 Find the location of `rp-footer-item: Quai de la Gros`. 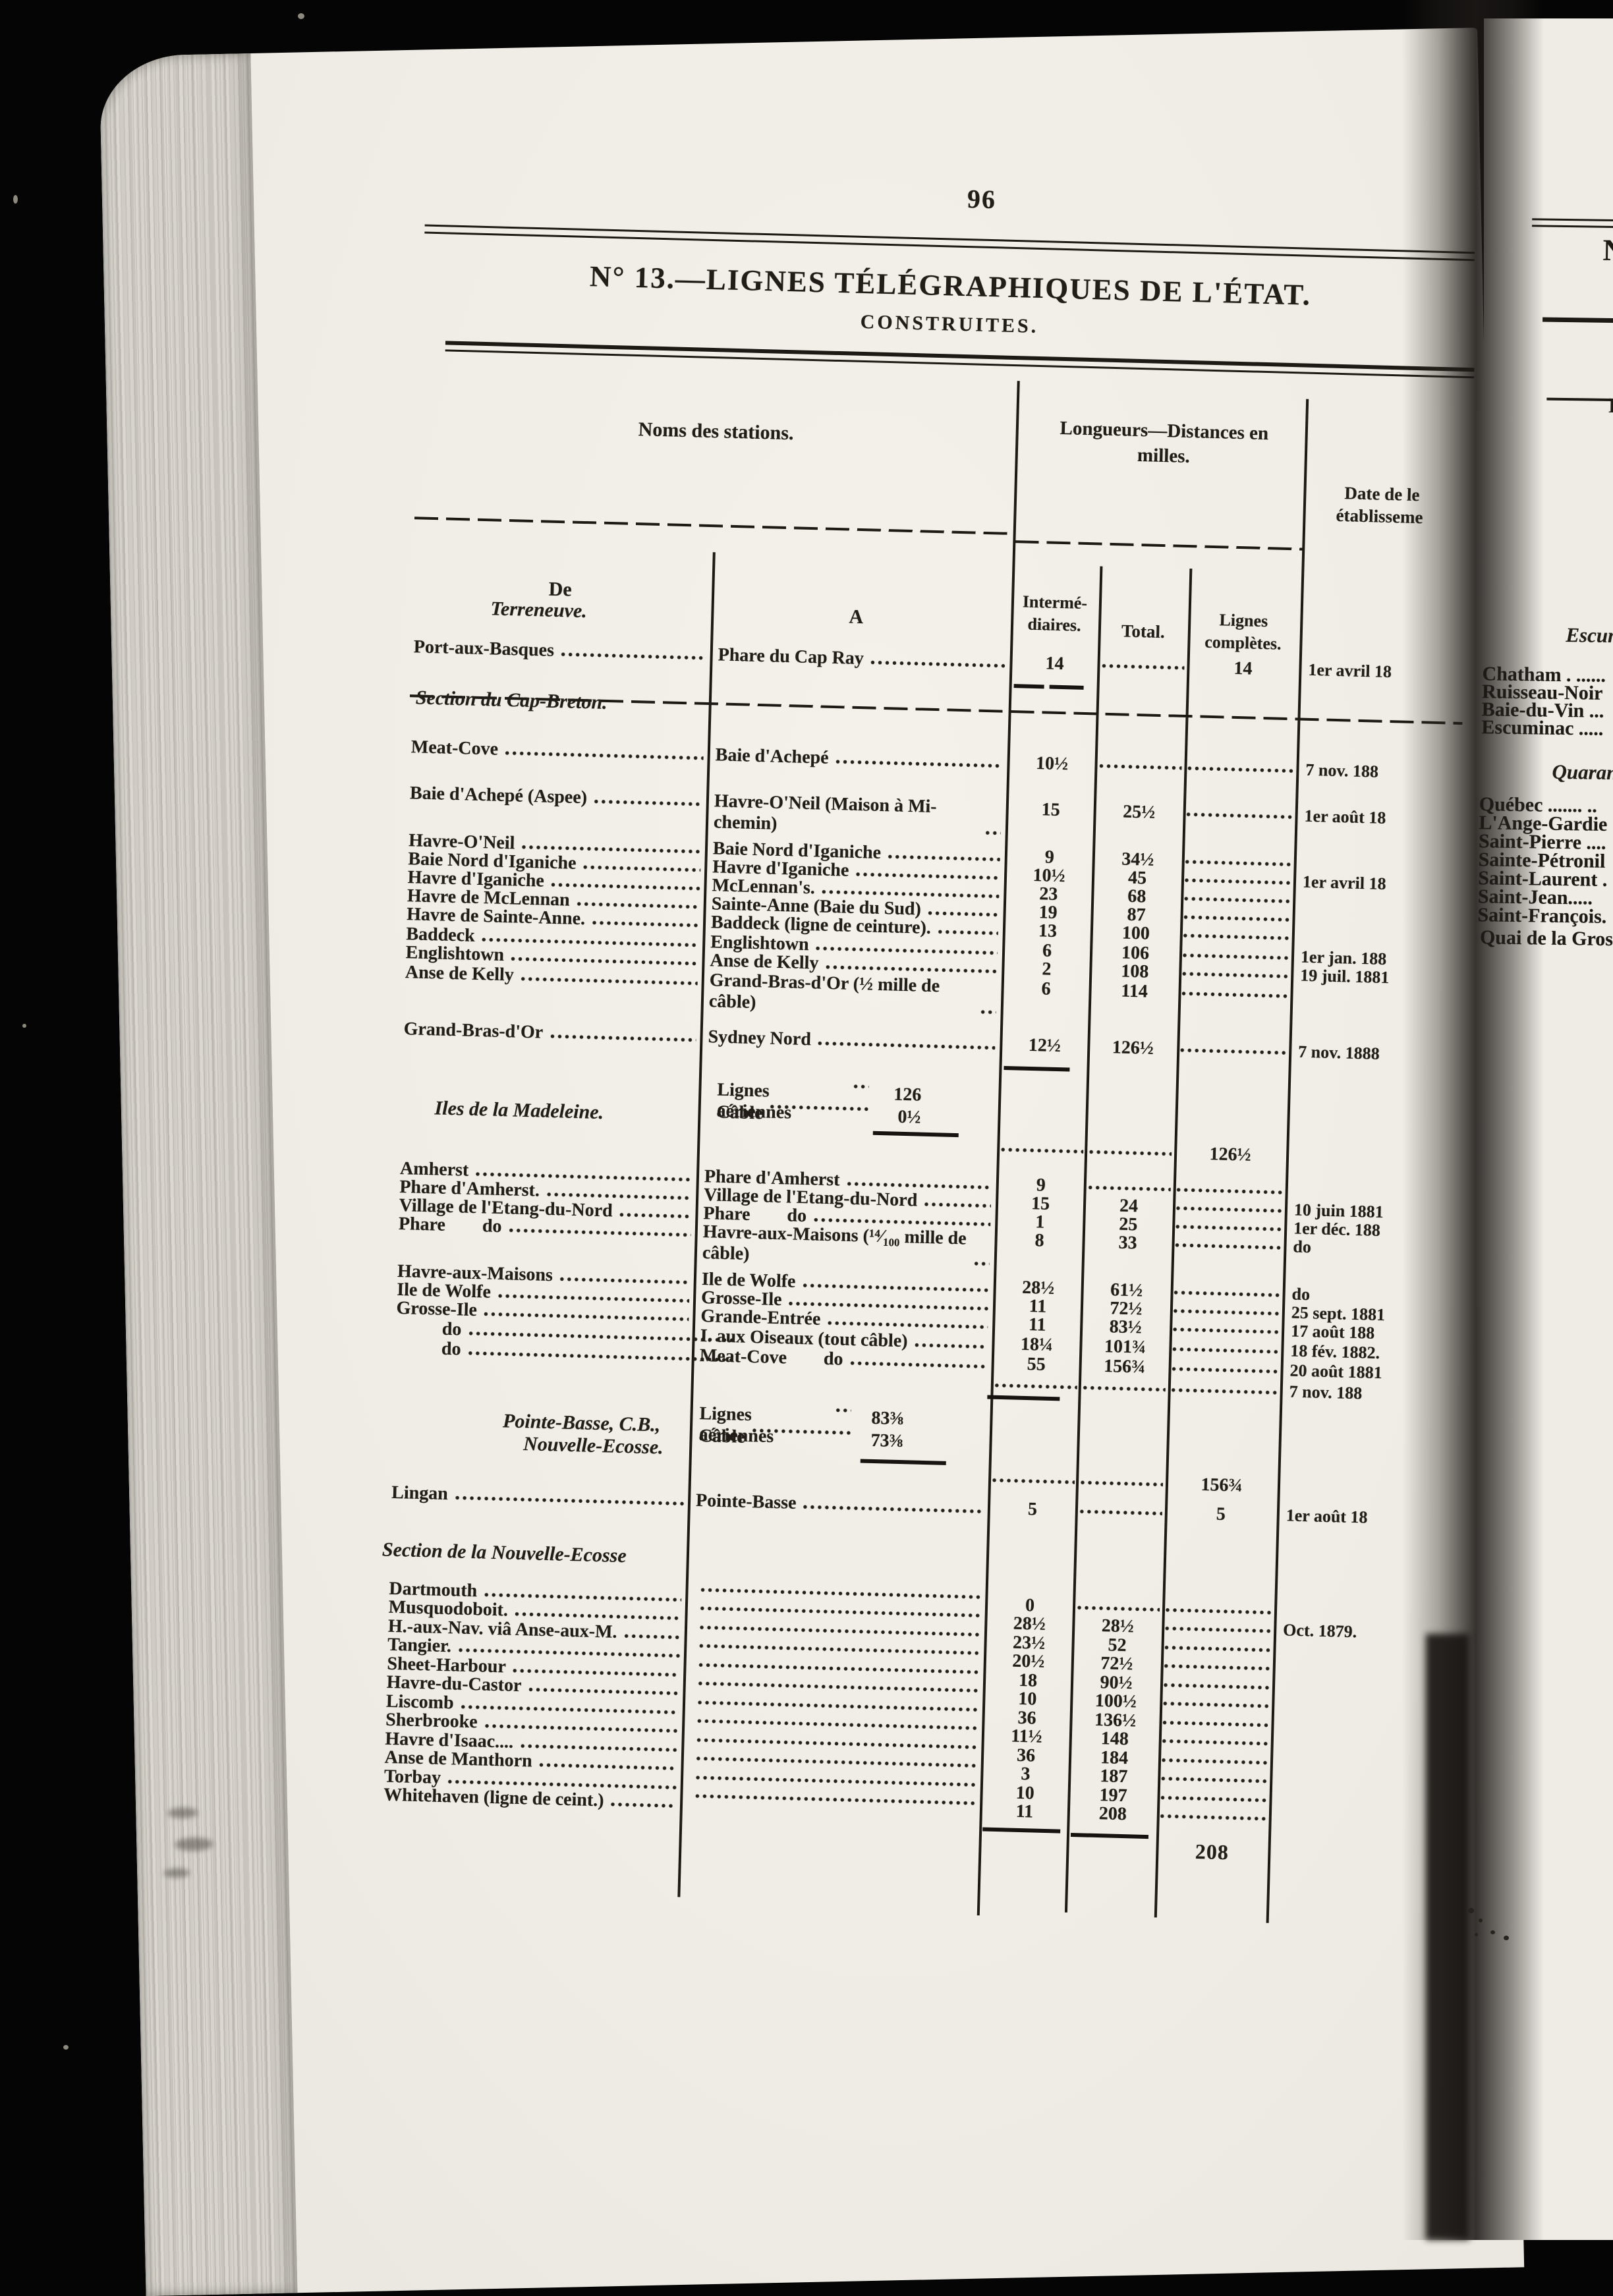

rp-footer-item: Quai de la Gros is located at coordinates (1546, 938).